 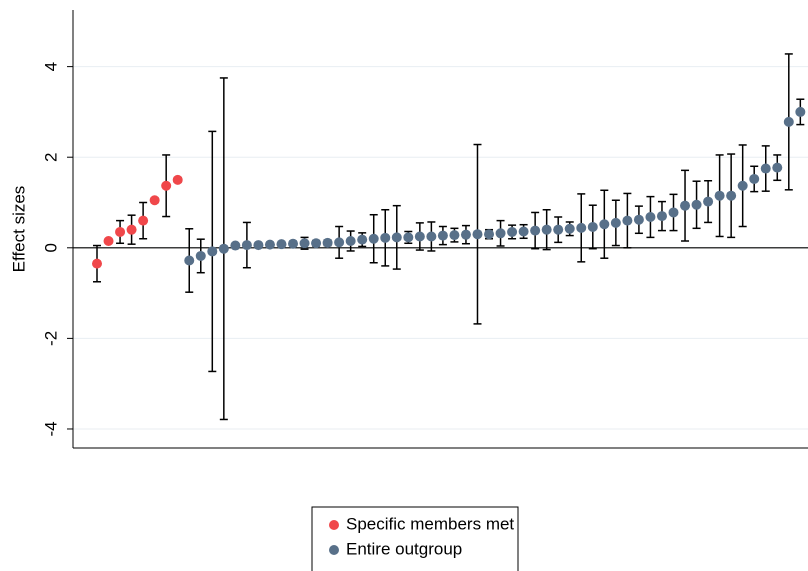 I want to click on y-tick-label: 2, so click(x=50, y=156).